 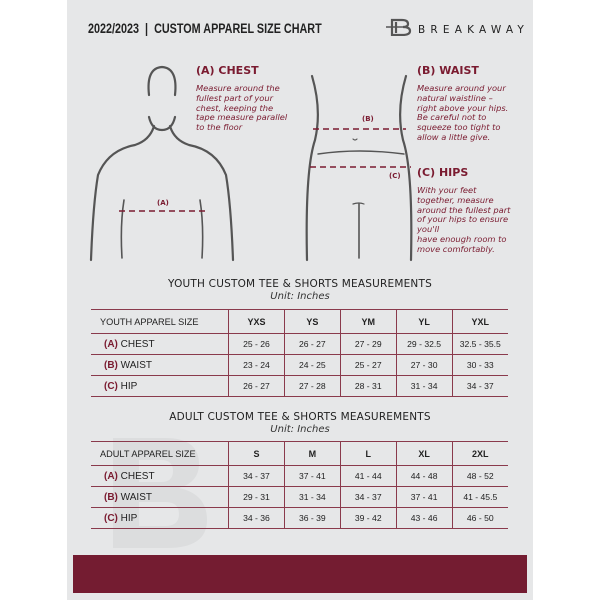 What do you see at coordinates (479, 453) in the screenshot?
I see `size-header: 2XL` at bounding box center [479, 453].